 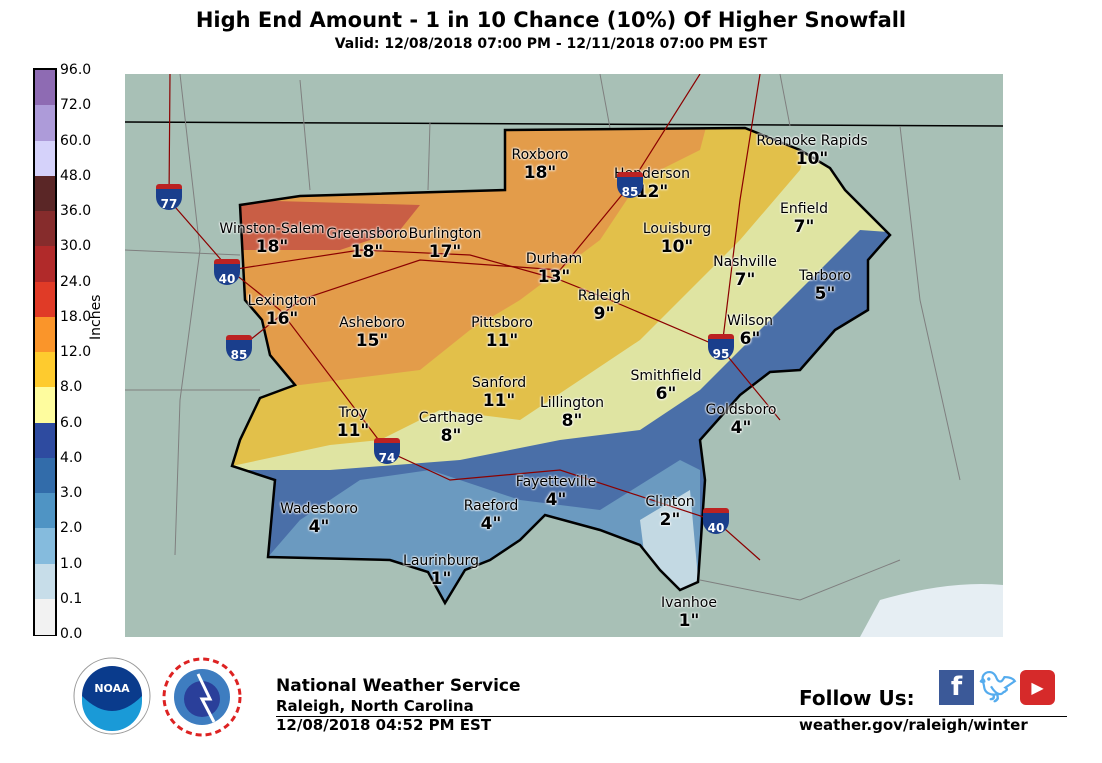 What do you see at coordinates (76, 105) in the screenshot?
I see `legend-tick: 72.0` at bounding box center [76, 105].